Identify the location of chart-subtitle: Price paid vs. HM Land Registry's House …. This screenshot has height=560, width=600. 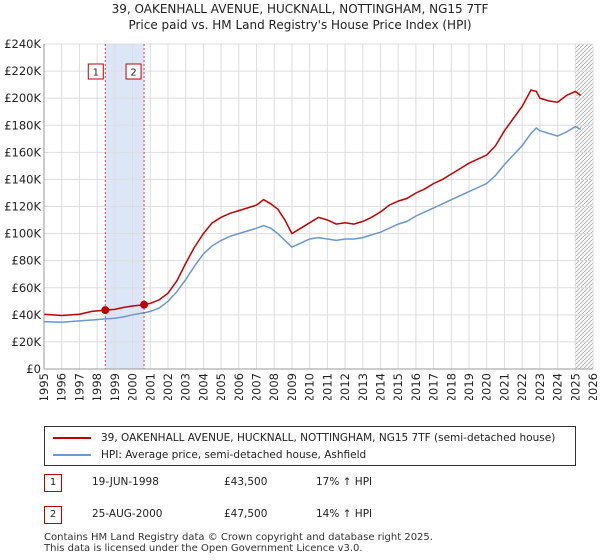
(300, 25).